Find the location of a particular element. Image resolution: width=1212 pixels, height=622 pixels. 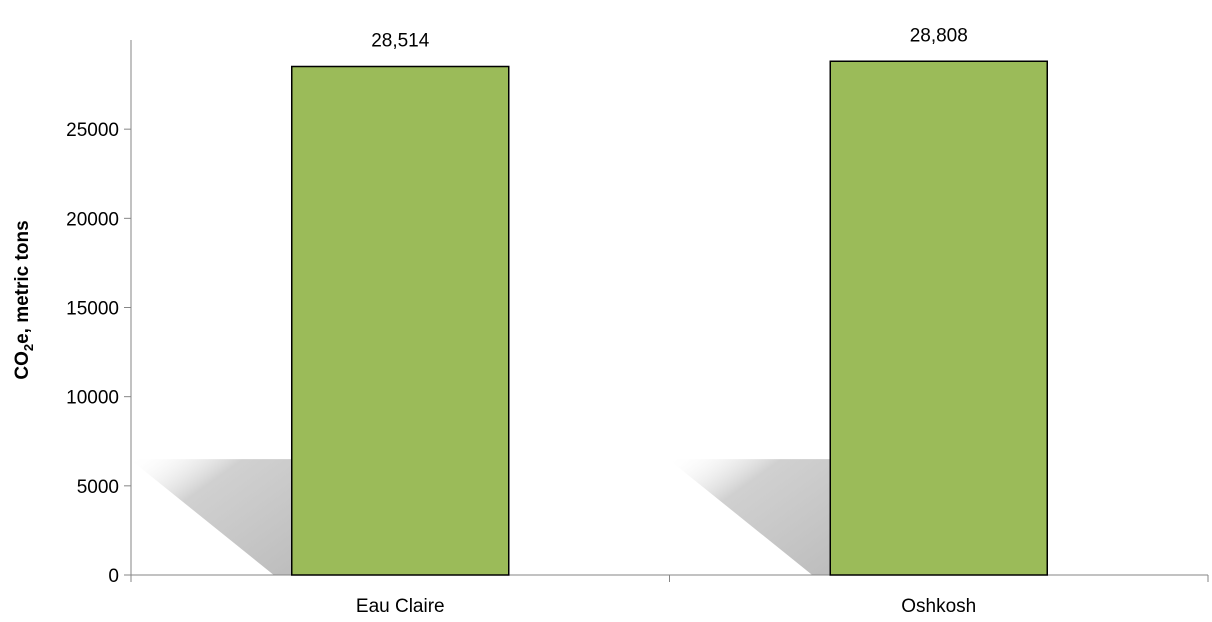

bar-shadows is located at coordinates (480, 517).